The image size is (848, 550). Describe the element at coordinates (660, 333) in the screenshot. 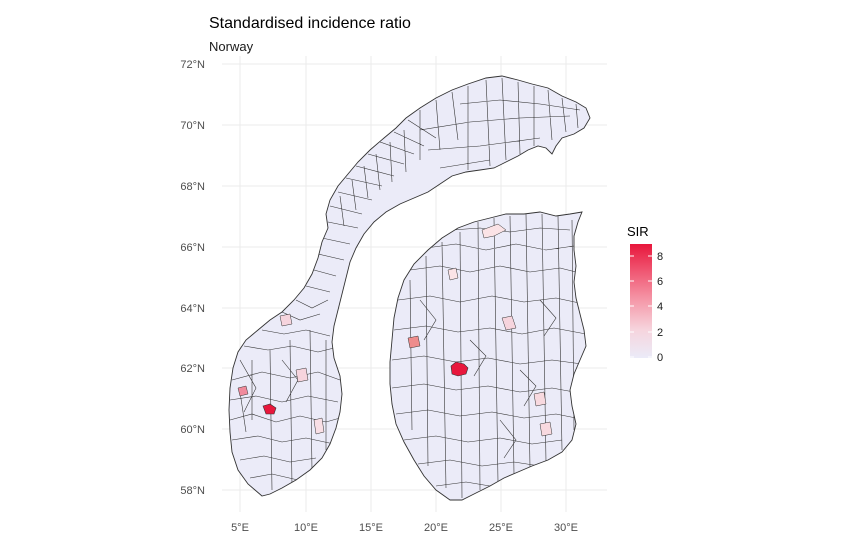

I see `legend-label: 2` at that location.